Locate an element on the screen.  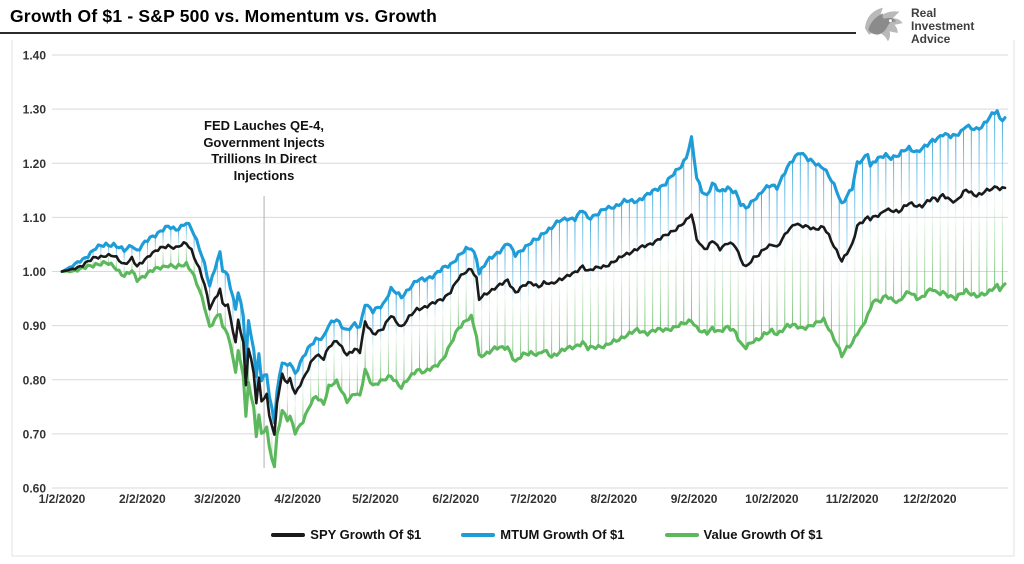
y-axis-labels: 0.60 0.70 0.80 0.90 1.00 1.10 1.20 1.30 1.40 is located at coordinates (35, 272).